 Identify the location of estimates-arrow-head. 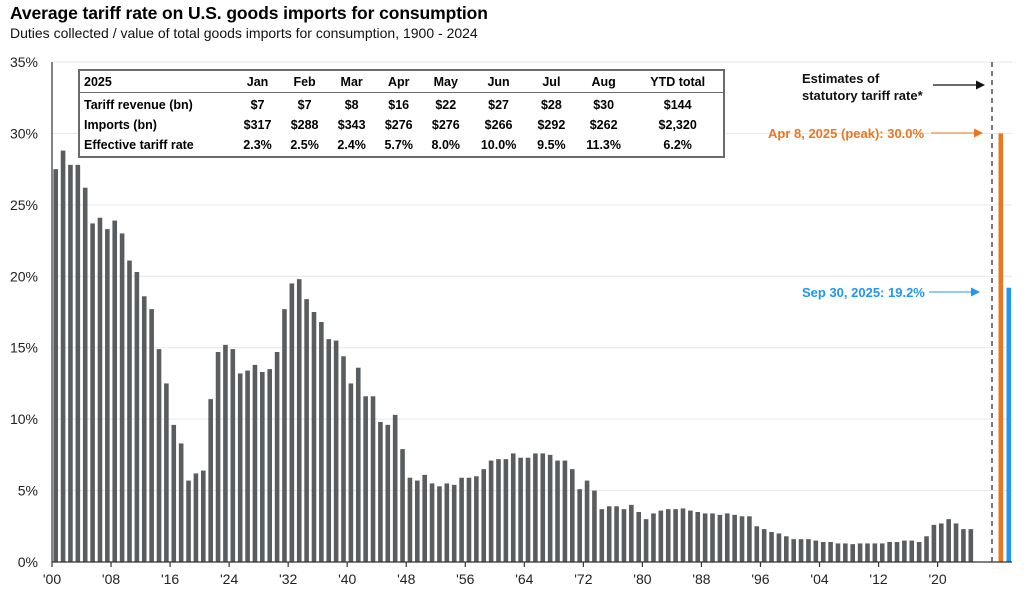
(980, 85).